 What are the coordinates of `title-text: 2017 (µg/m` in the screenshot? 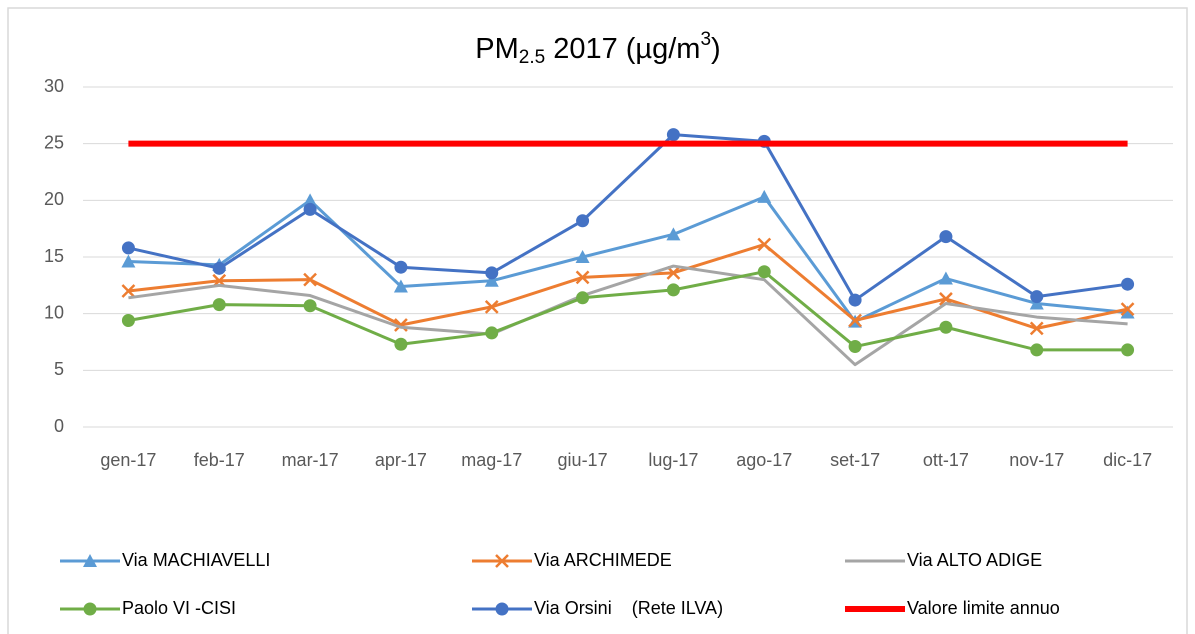 It's located at (626, 49).